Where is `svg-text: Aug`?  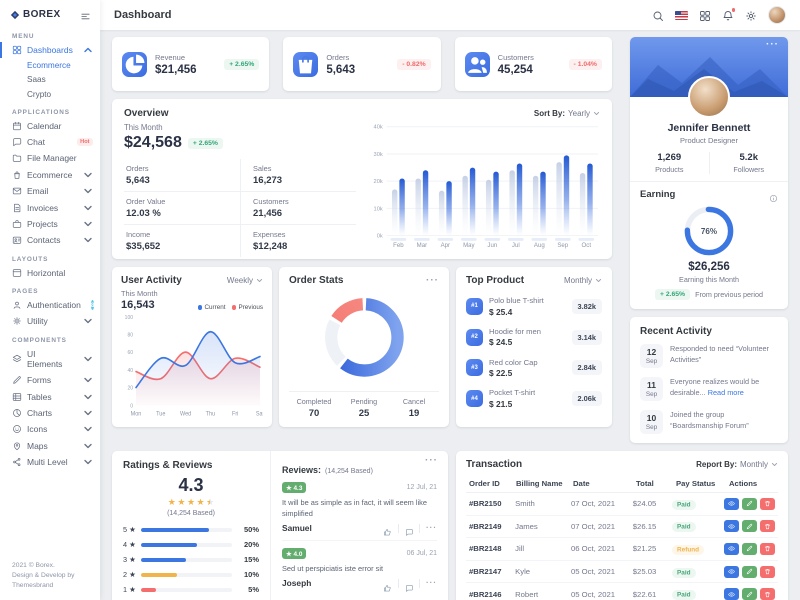 svg-text: Aug is located at coordinates (539, 246).